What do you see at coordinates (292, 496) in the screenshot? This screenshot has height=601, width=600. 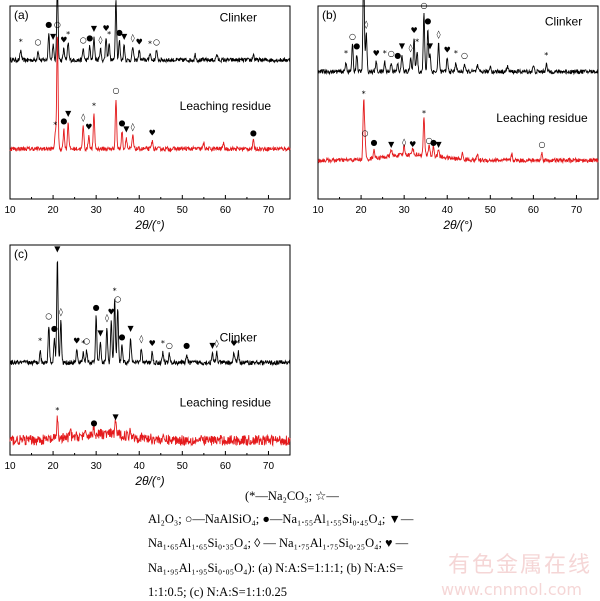 I see `legend-line-1: (*—Na₂CO₃; ☆—` at bounding box center [292, 496].